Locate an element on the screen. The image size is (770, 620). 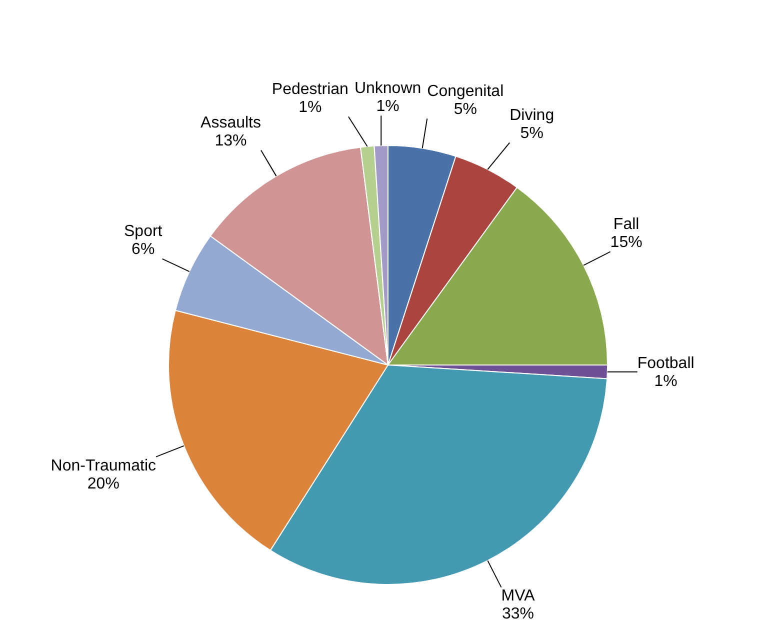
data-label: 6% is located at coordinates (143, 249).